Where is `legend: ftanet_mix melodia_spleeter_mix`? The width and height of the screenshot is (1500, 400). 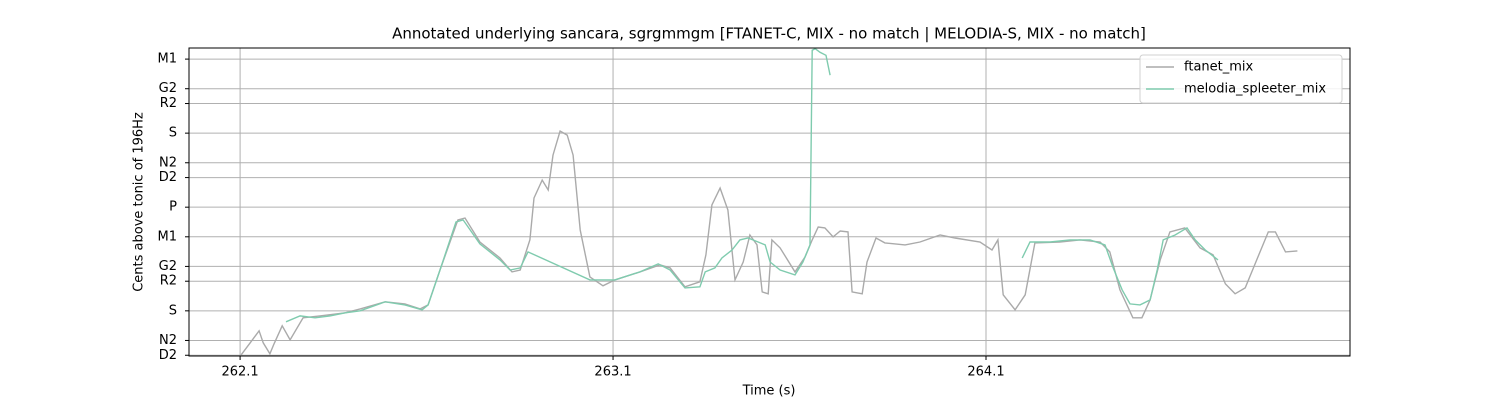 legend: ftanet_mix melodia_spleeter_mix is located at coordinates (1241, 79).